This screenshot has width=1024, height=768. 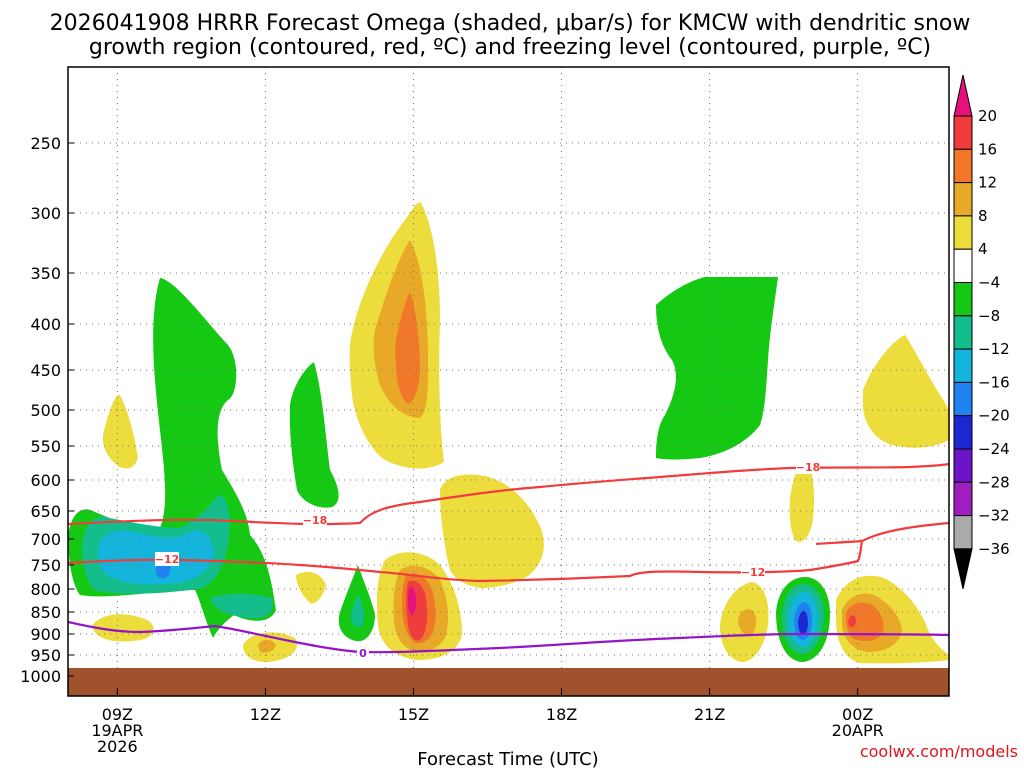 What do you see at coordinates (45, 324) in the screenshot?
I see `y-tick-label: 400` at bounding box center [45, 324].